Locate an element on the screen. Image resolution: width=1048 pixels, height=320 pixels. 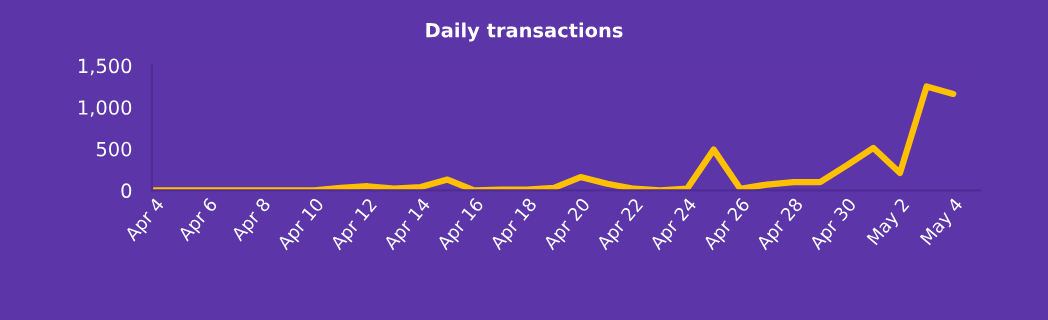
y-tick-label: 0 is located at coordinates (126, 191).